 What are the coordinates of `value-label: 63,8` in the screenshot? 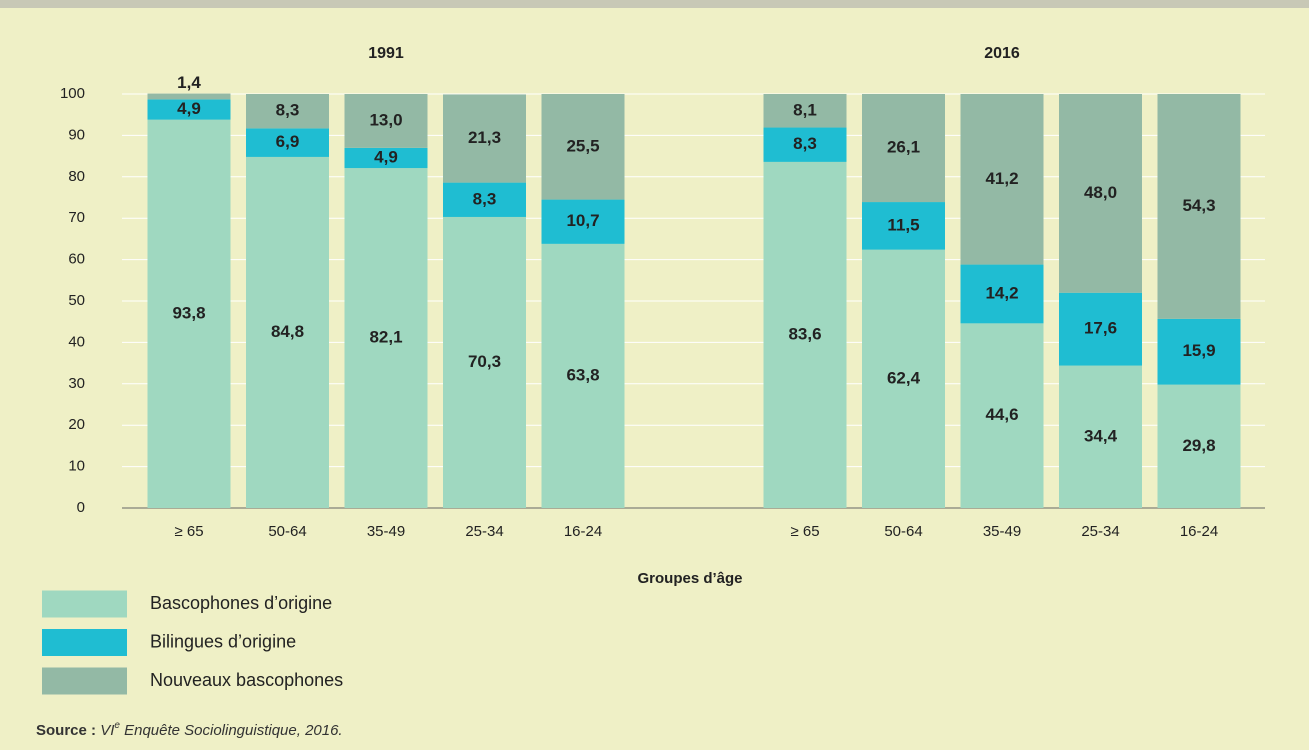 It's located at (582, 374).